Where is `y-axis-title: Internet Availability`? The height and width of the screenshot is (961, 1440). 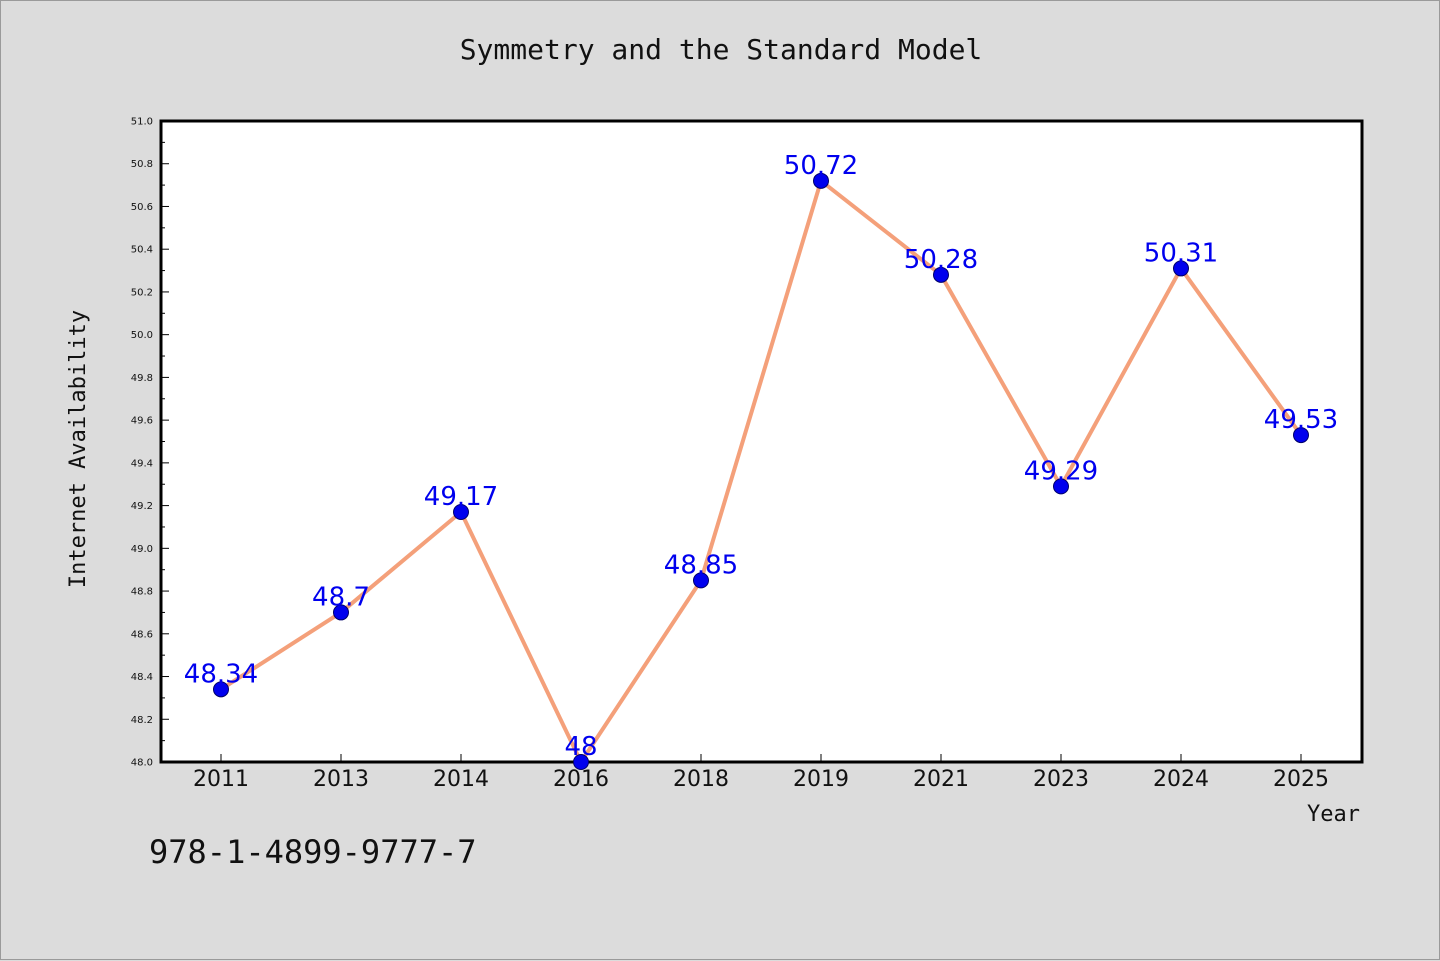
y-axis-title: Internet Availability is located at coordinates (78, 449).